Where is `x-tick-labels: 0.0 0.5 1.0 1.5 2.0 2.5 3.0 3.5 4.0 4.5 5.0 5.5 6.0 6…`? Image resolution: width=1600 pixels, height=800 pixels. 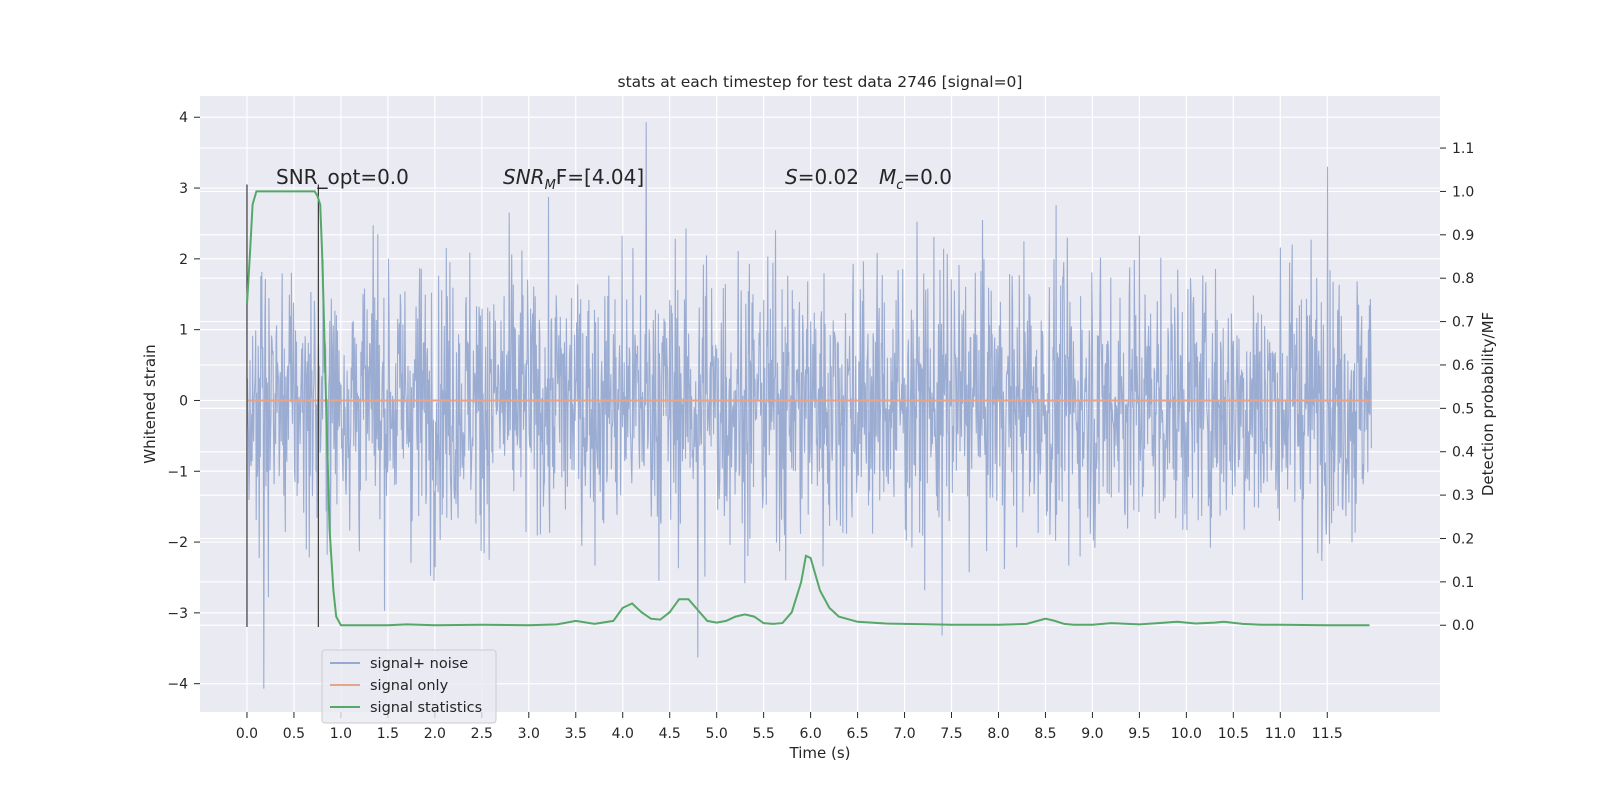 x-tick-labels: 0.0 0.5 1.0 1.5 2.0 2.5 3.0 3.5 4.0 4.5 5.0 5.5 6.0 6… is located at coordinates (789, 727).